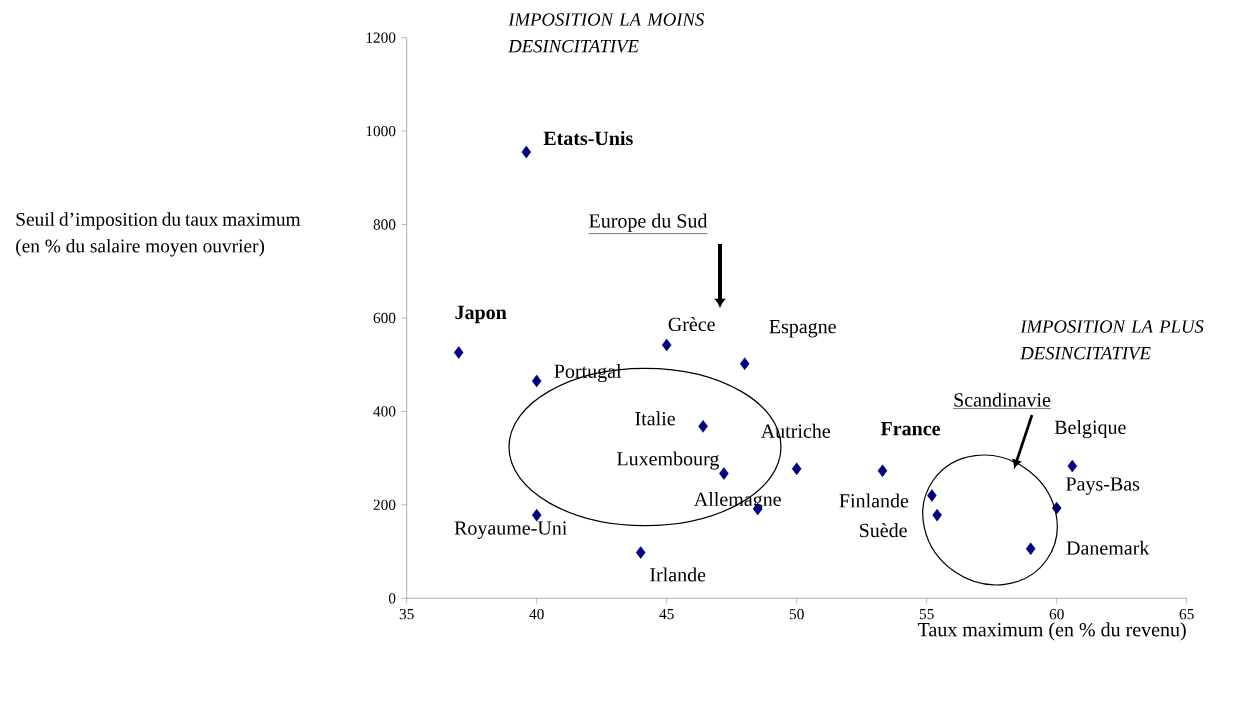 This screenshot has width=1233, height=722. Describe the element at coordinates (392, 598) in the screenshot. I see `y-tick-label: 0` at that location.